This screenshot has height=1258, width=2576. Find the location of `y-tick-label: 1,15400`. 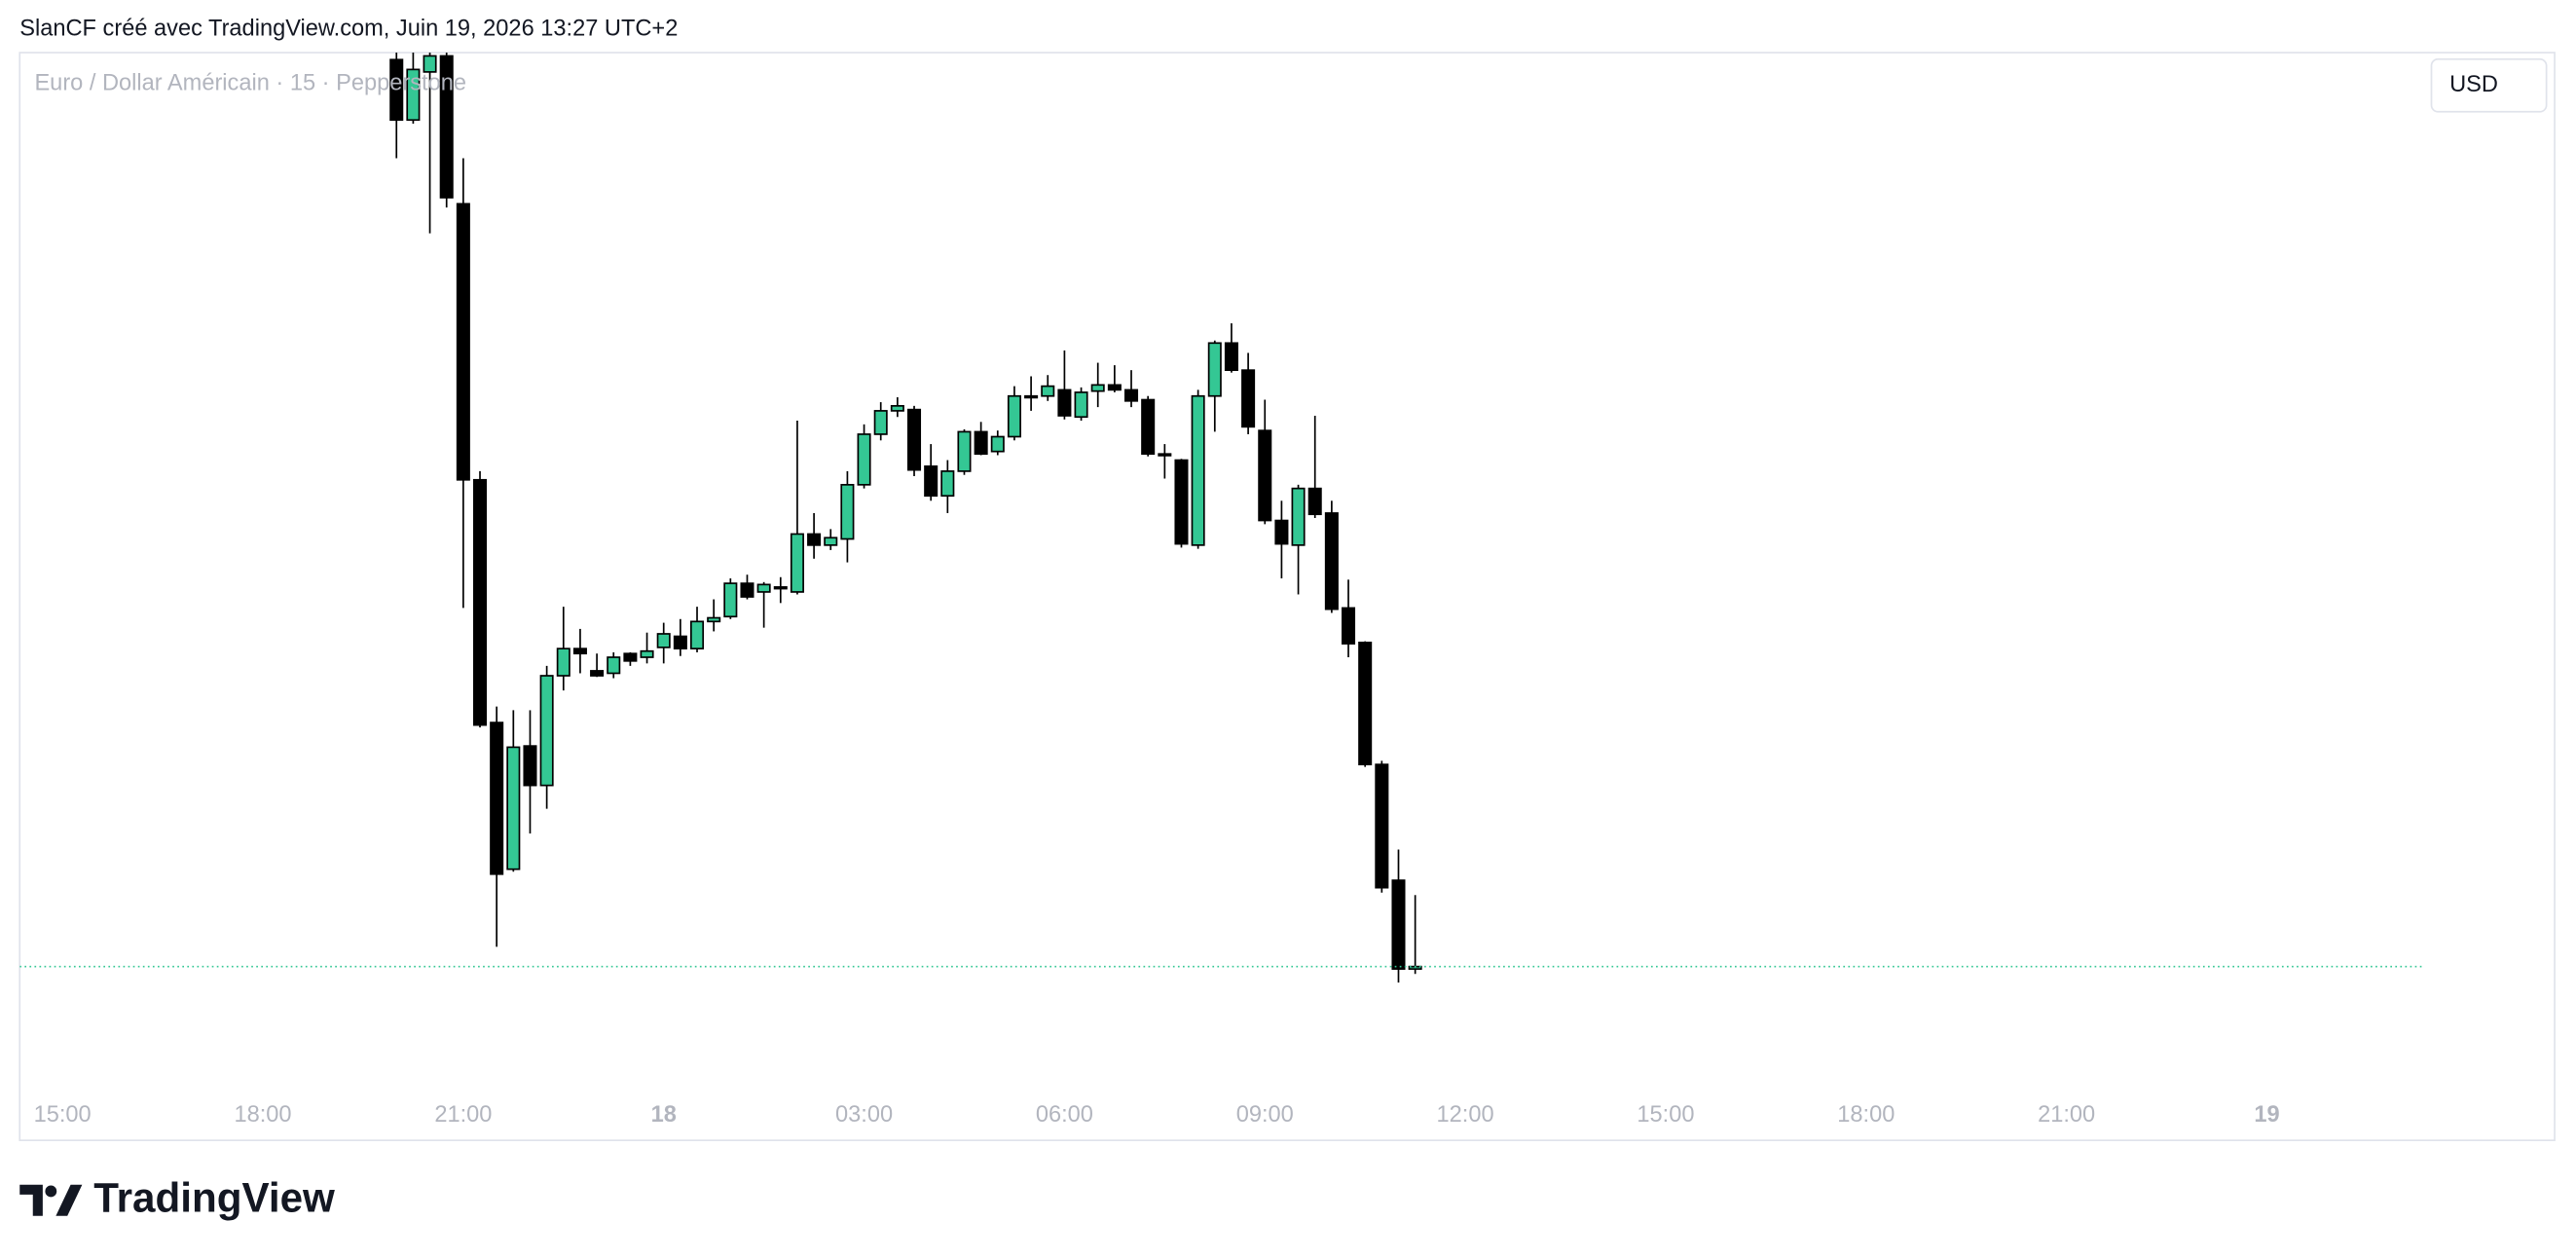

y-tick-label: 1,15400 is located at coordinates (2492, 178).